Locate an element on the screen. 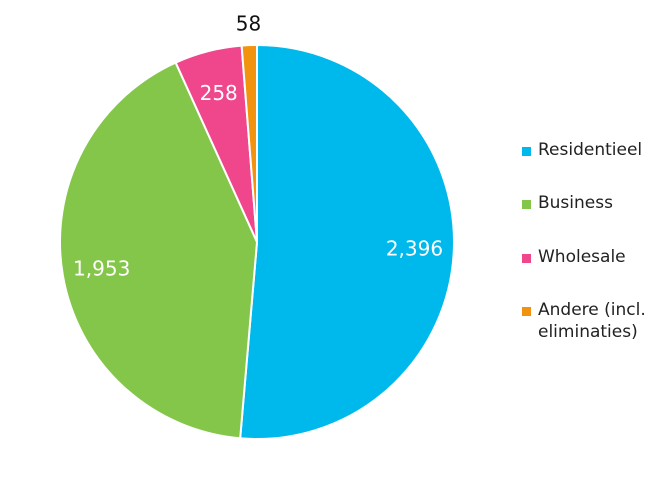 The width and height of the screenshot is (663, 485). data-label-residentieel: 2,396 is located at coordinates (414, 249).